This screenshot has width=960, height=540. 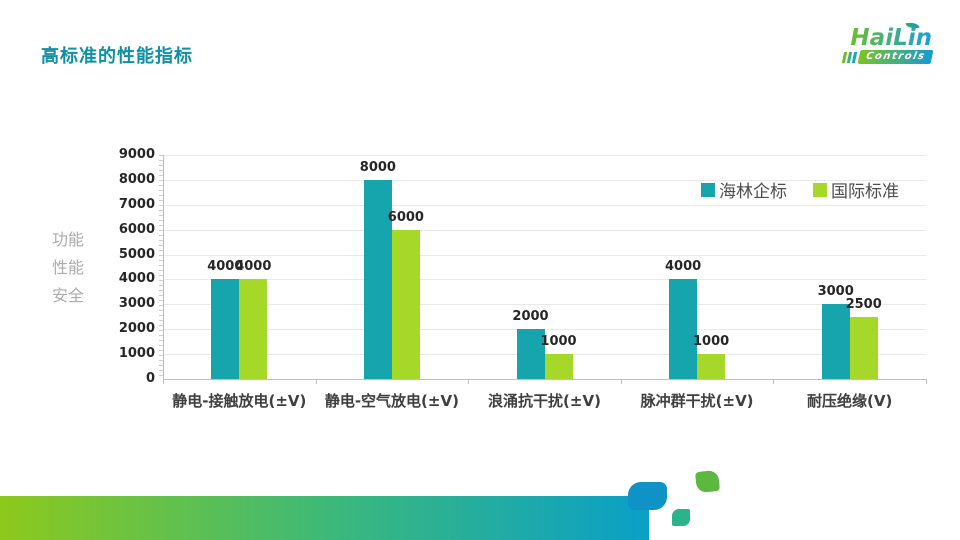 I want to click on y-axis-title-line: 性能, so click(x=68, y=267).